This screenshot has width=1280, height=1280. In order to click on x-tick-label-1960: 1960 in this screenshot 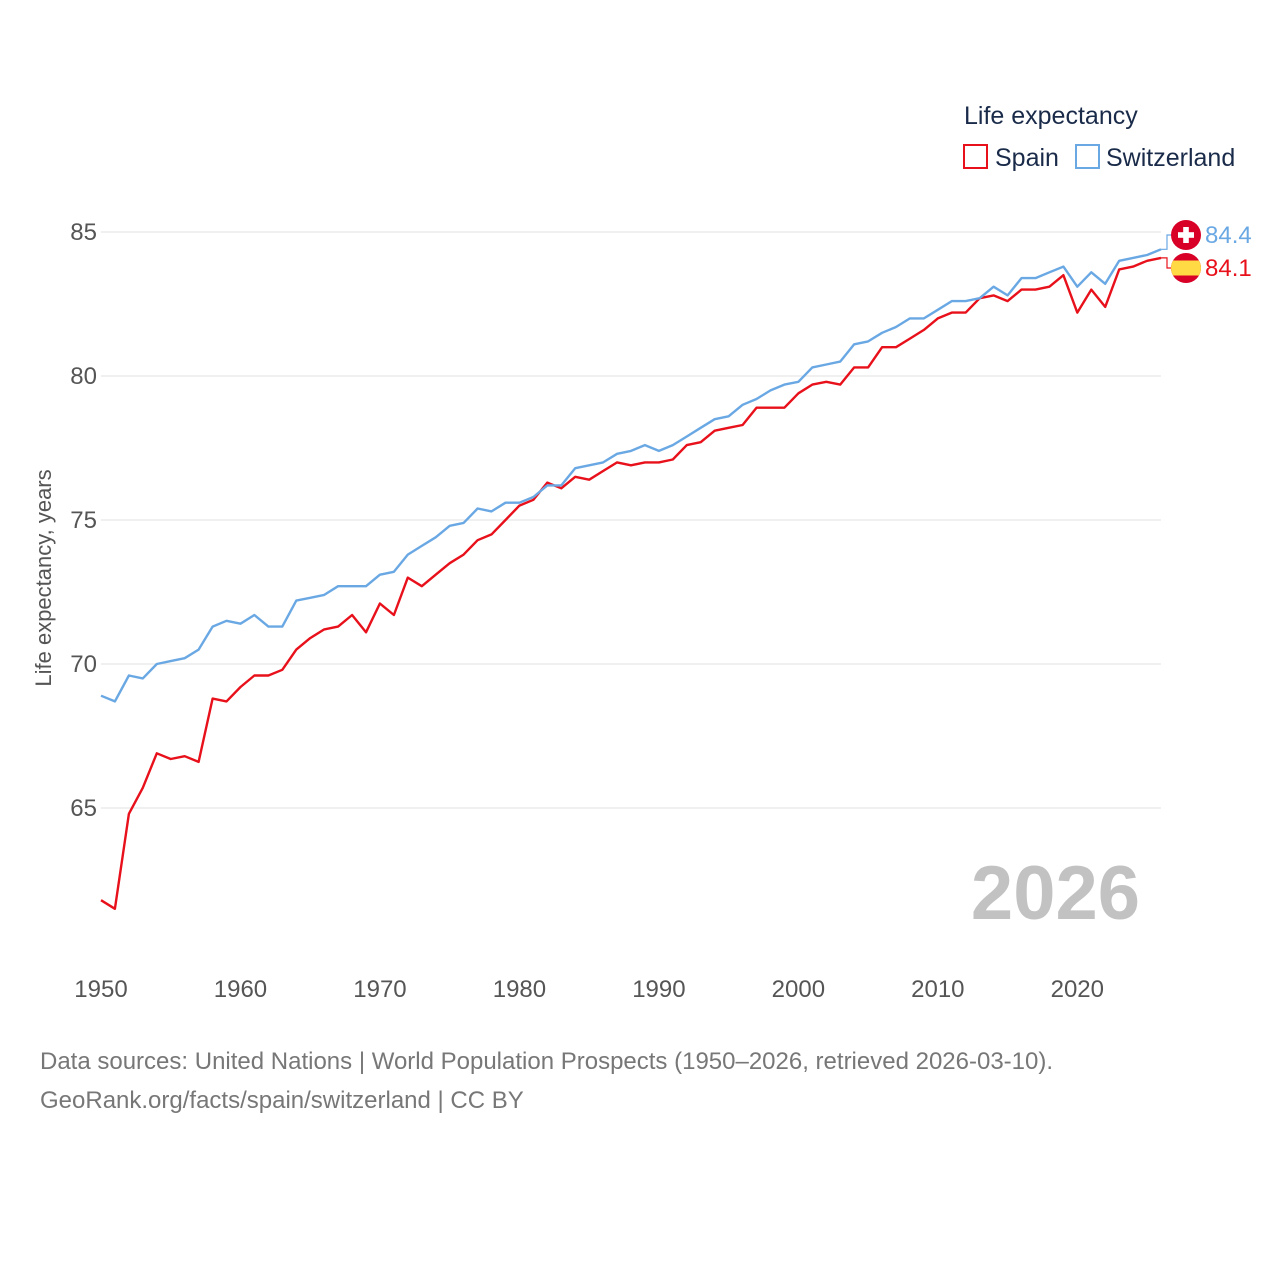, I will do `click(240, 989)`.